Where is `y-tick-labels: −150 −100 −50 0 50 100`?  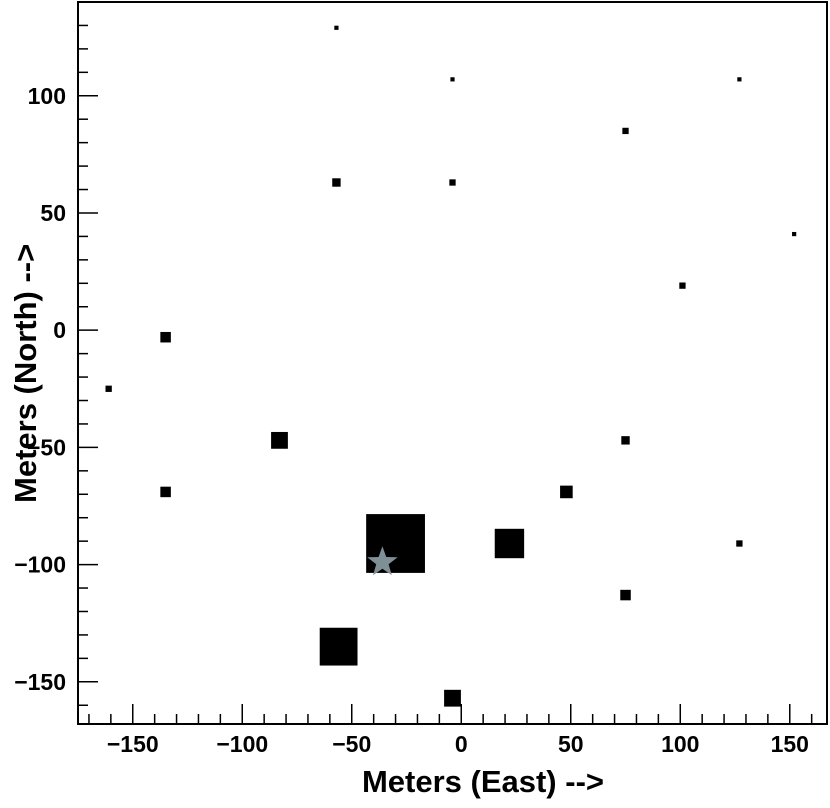
y-tick-labels: −150 −100 −50 0 50 100 is located at coordinates (40, 389).